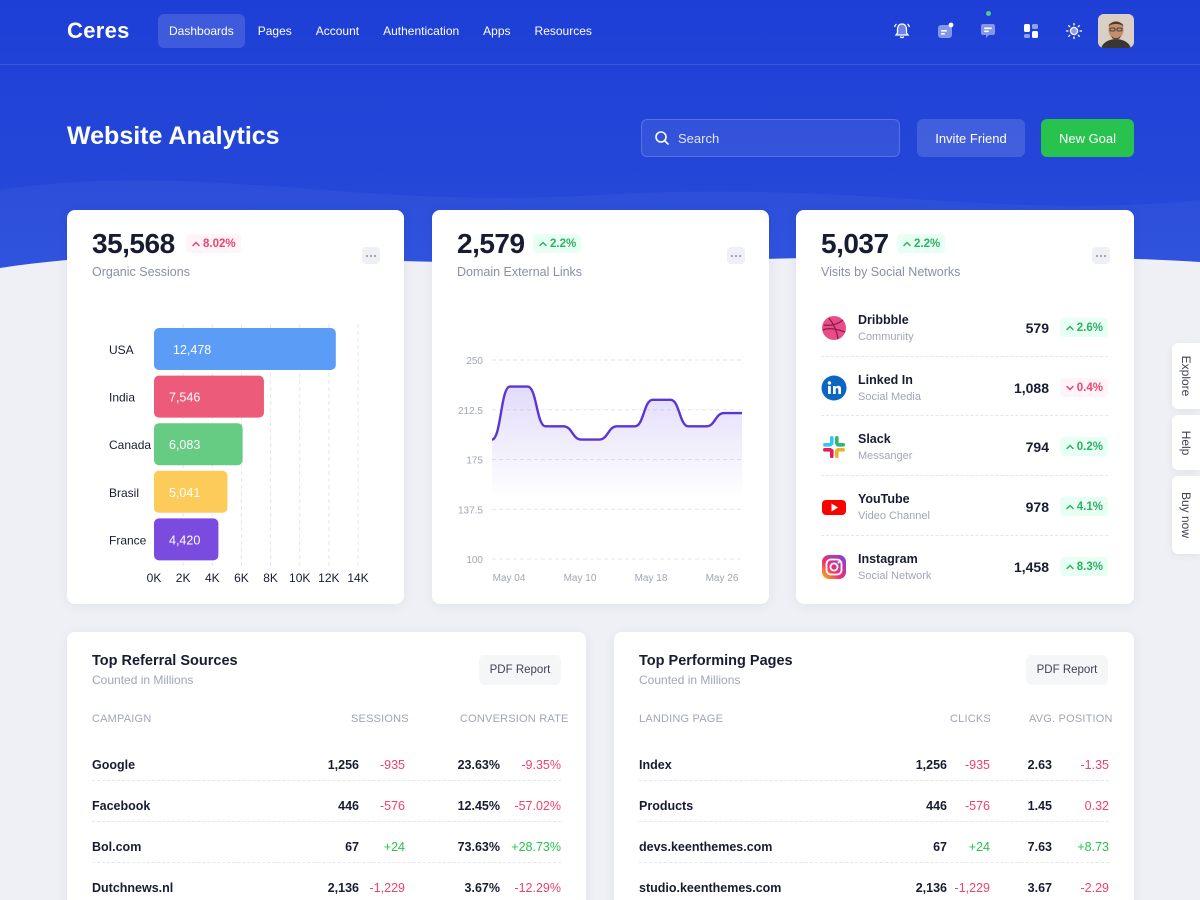 The height and width of the screenshot is (900, 1200). What do you see at coordinates (1037, 328) in the screenshot?
I see `social-value: 579` at bounding box center [1037, 328].